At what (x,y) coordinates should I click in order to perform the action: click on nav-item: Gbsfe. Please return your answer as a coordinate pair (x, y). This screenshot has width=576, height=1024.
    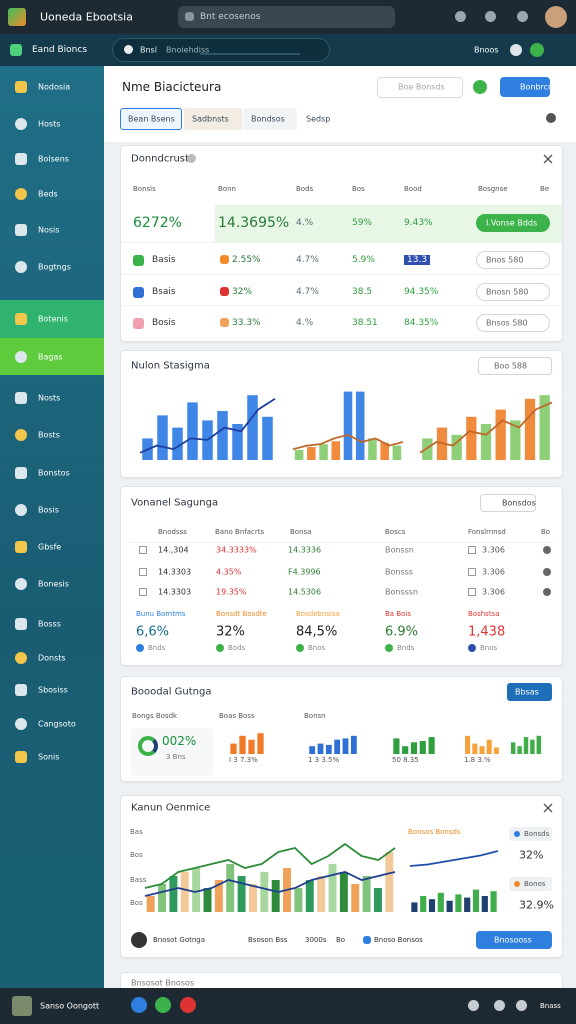
    Looking at the image, I should click on (50, 547).